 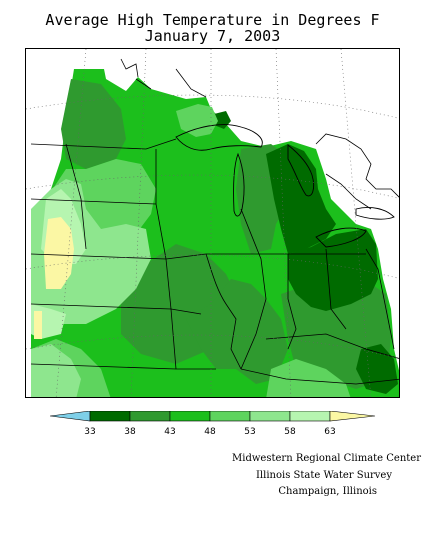 What do you see at coordinates (333, 270) in the screenshot?
I see `zone-33-38-ohio-valley` at bounding box center [333, 270].